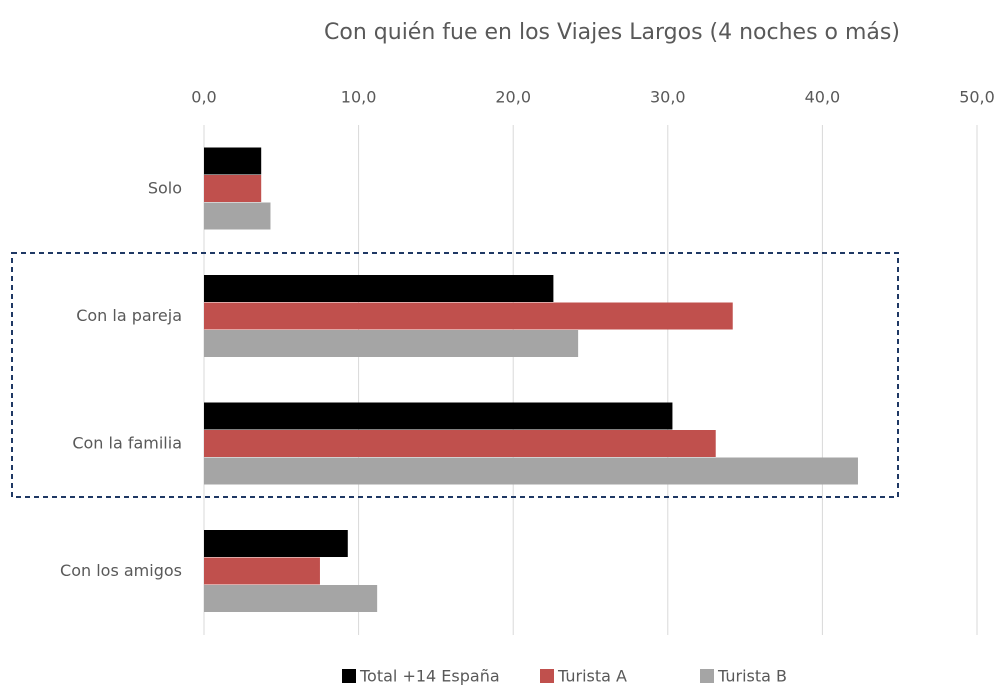 Image resolution: width=1002 pixels, height=687 pixels. I want to click on x-tick-label: 30,0, so click(668, 97).